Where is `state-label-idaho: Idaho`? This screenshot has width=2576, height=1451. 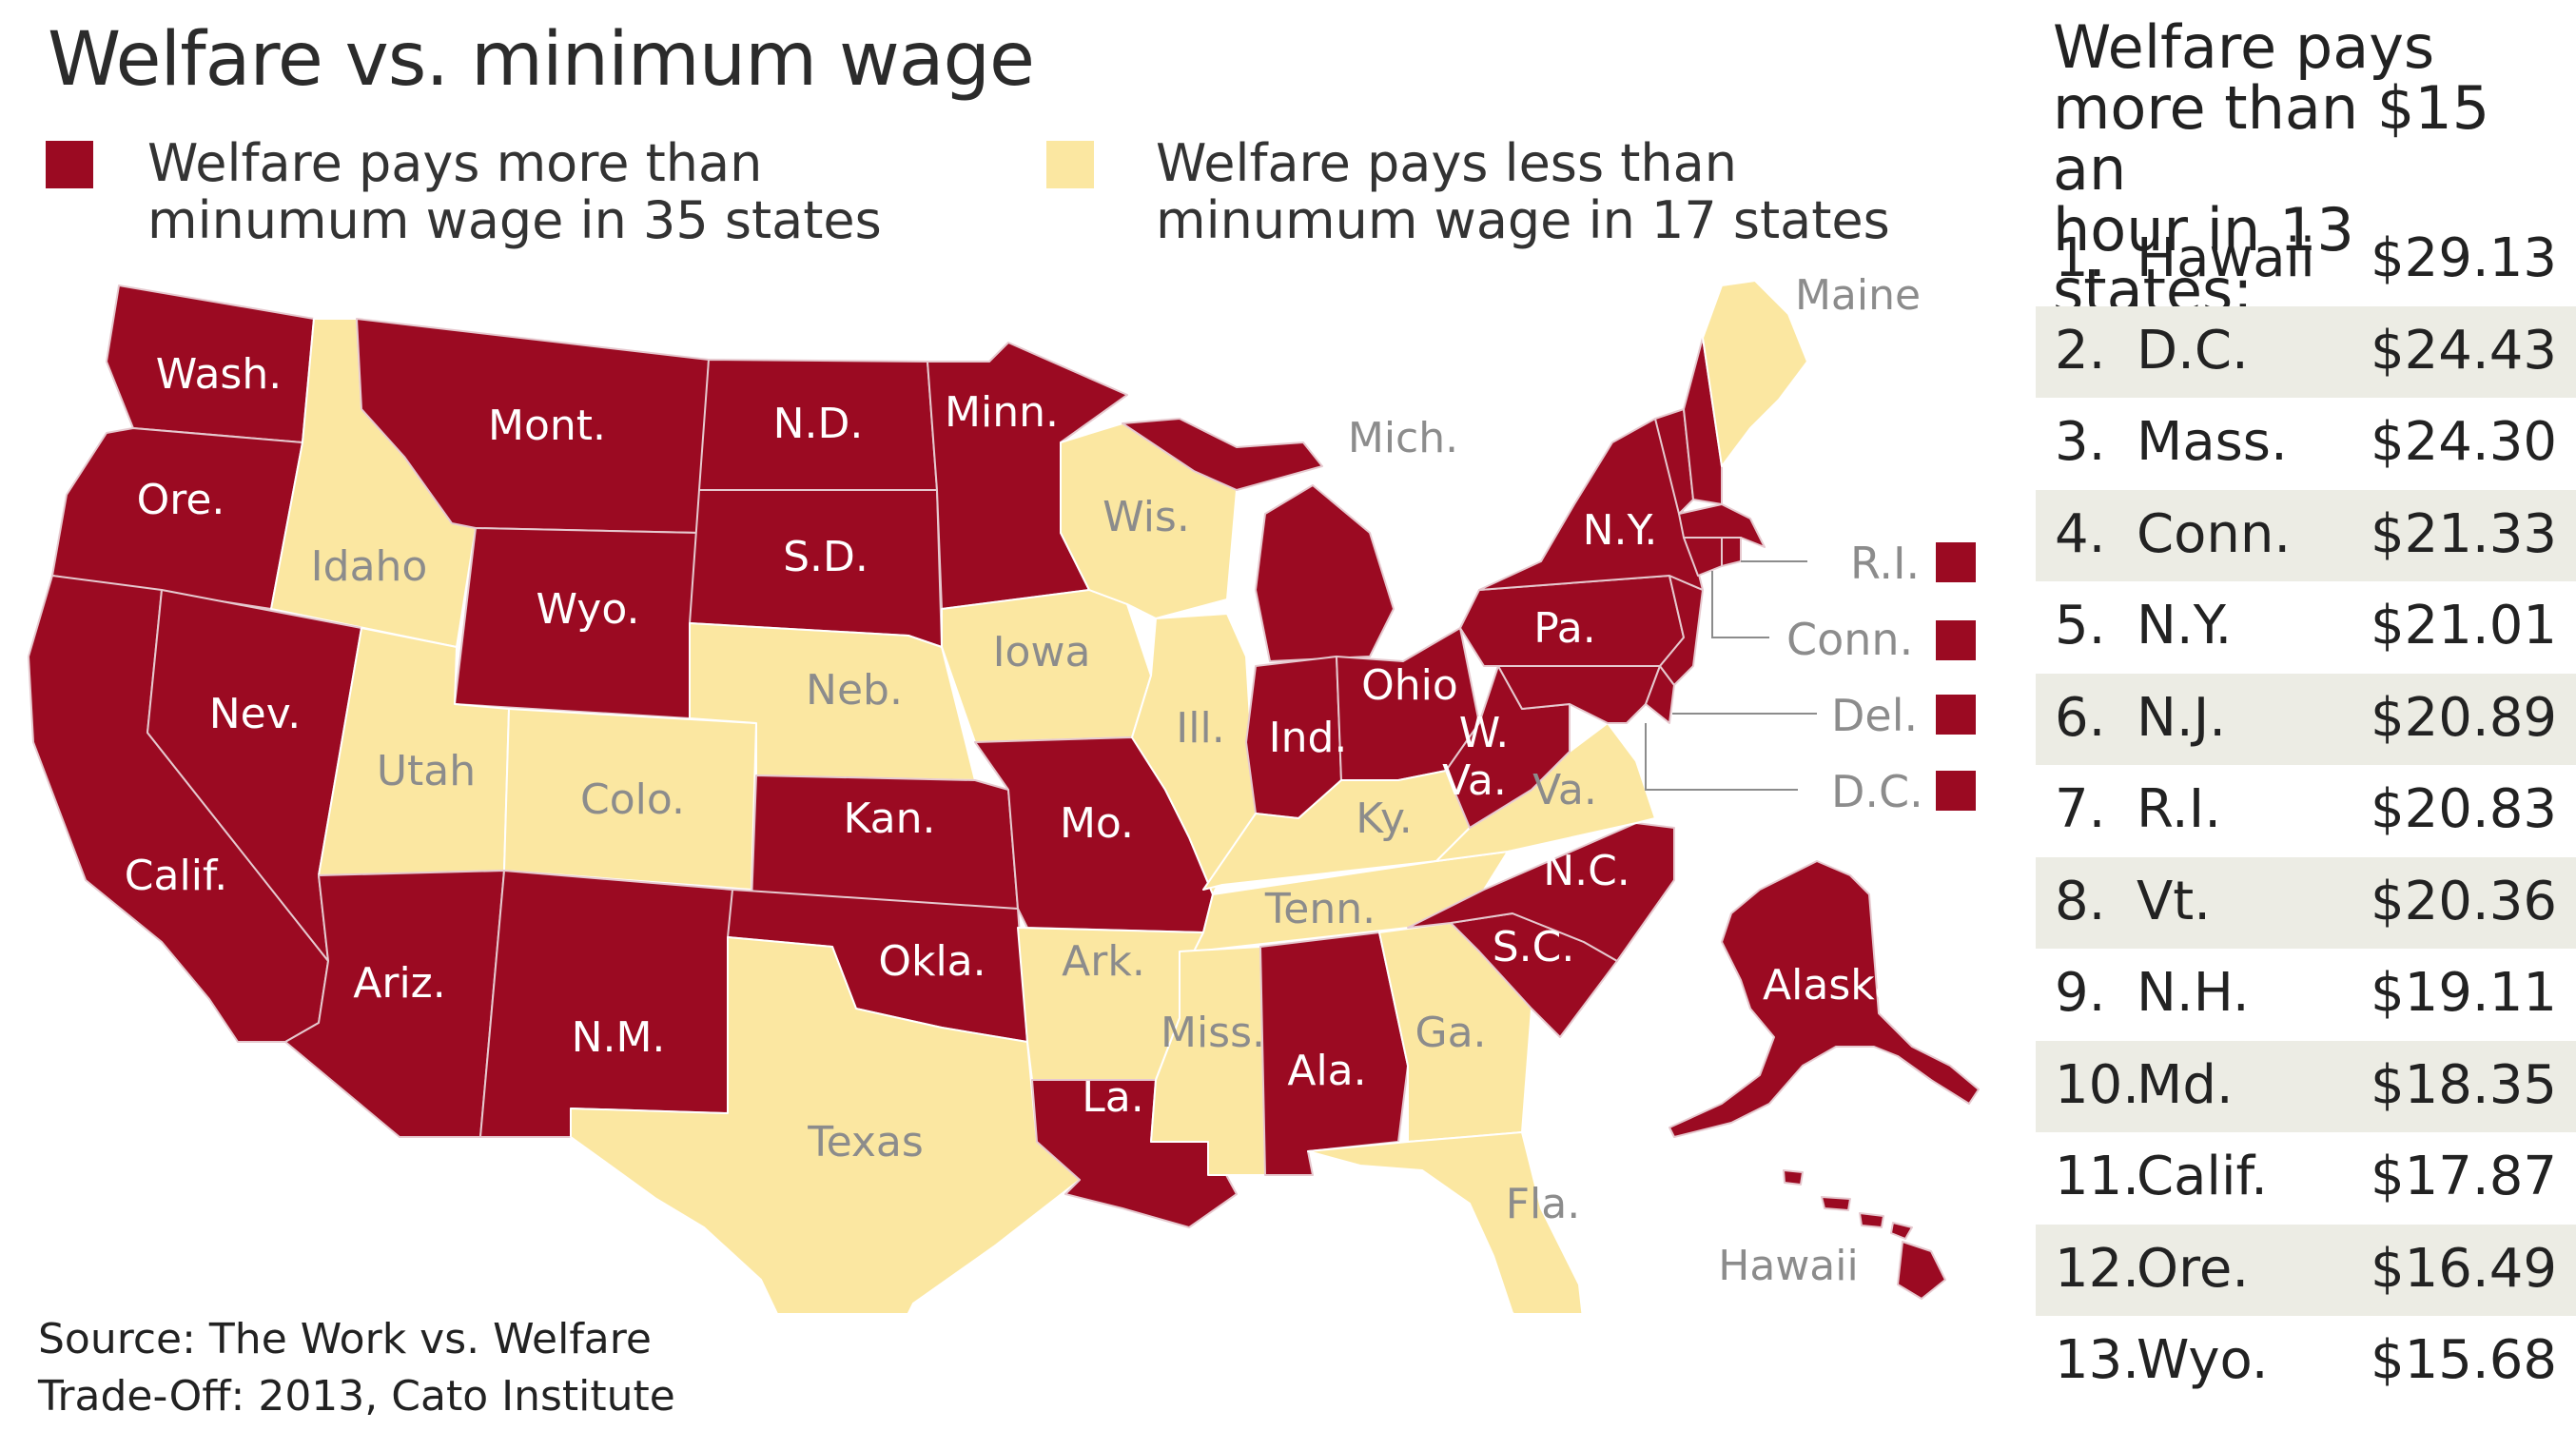 state-label-idaho: Idaho is located at coordinates (369, 566).